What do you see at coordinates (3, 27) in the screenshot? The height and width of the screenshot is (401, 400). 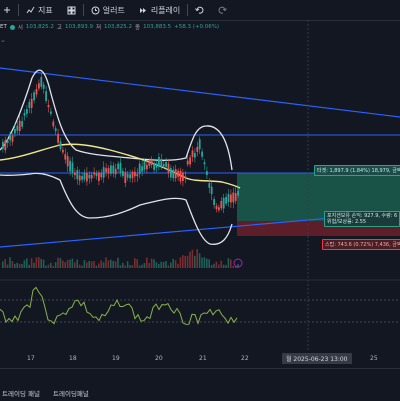 I see `symbol-suffix: ET` at bounding box center [3, 27].